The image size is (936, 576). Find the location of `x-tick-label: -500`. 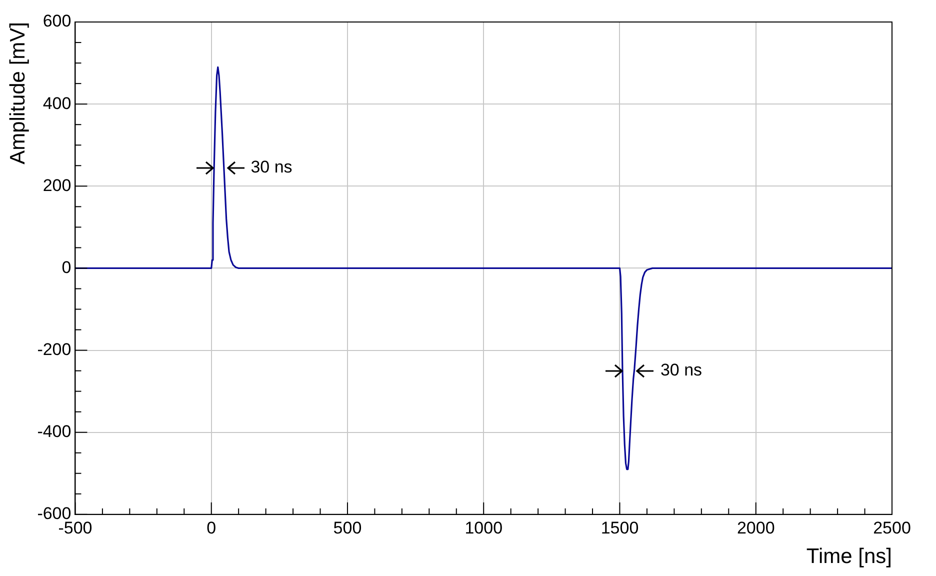

x-tick-label: -500 is located at coordinates (75, 528).